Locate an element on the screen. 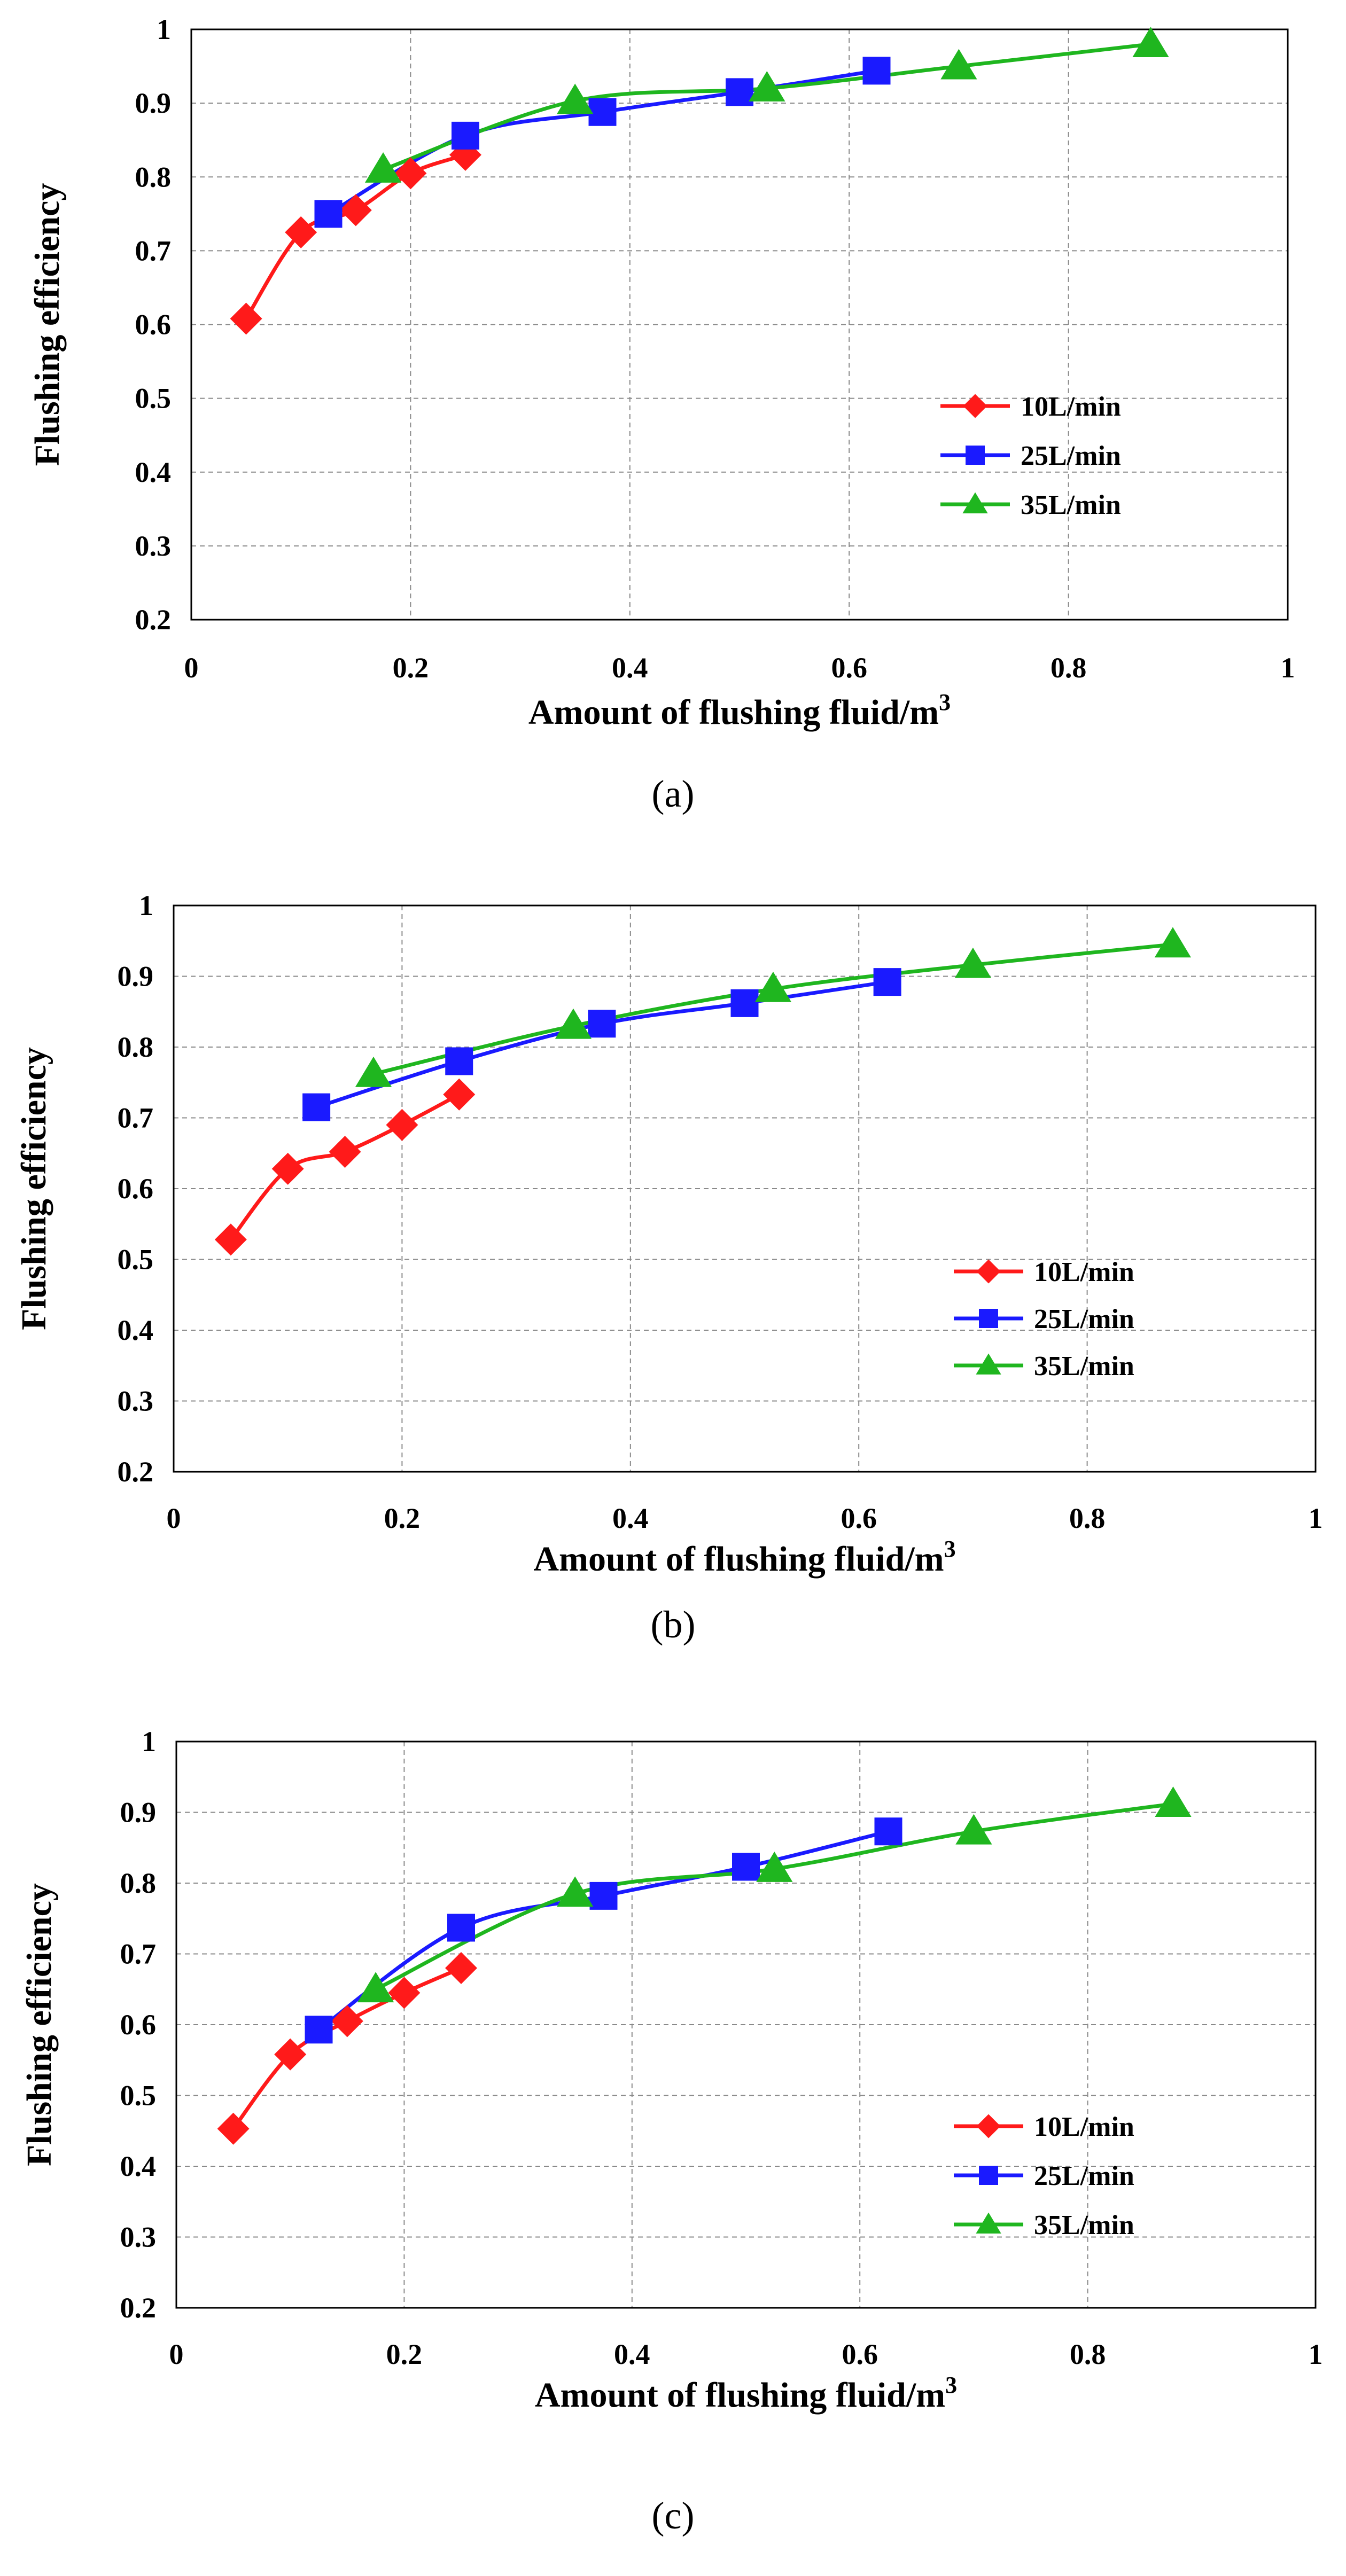 This screenshot has width=1346, height=2576. caption-a: (a) is located at coordinates (673, 793).